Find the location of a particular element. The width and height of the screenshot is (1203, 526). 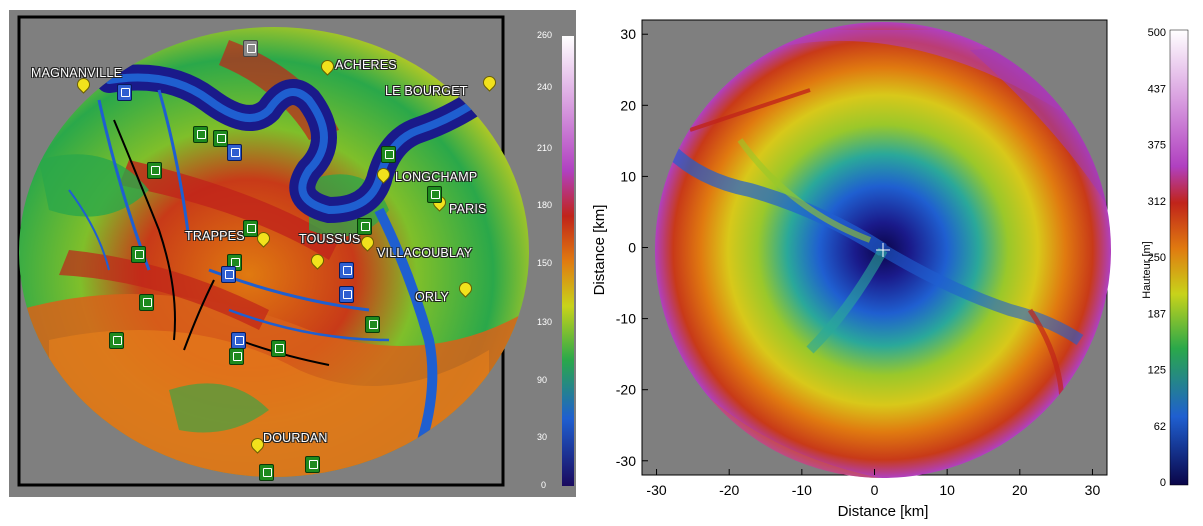

left-colorbar-tick: 240 is located at coordinates (545, 87).